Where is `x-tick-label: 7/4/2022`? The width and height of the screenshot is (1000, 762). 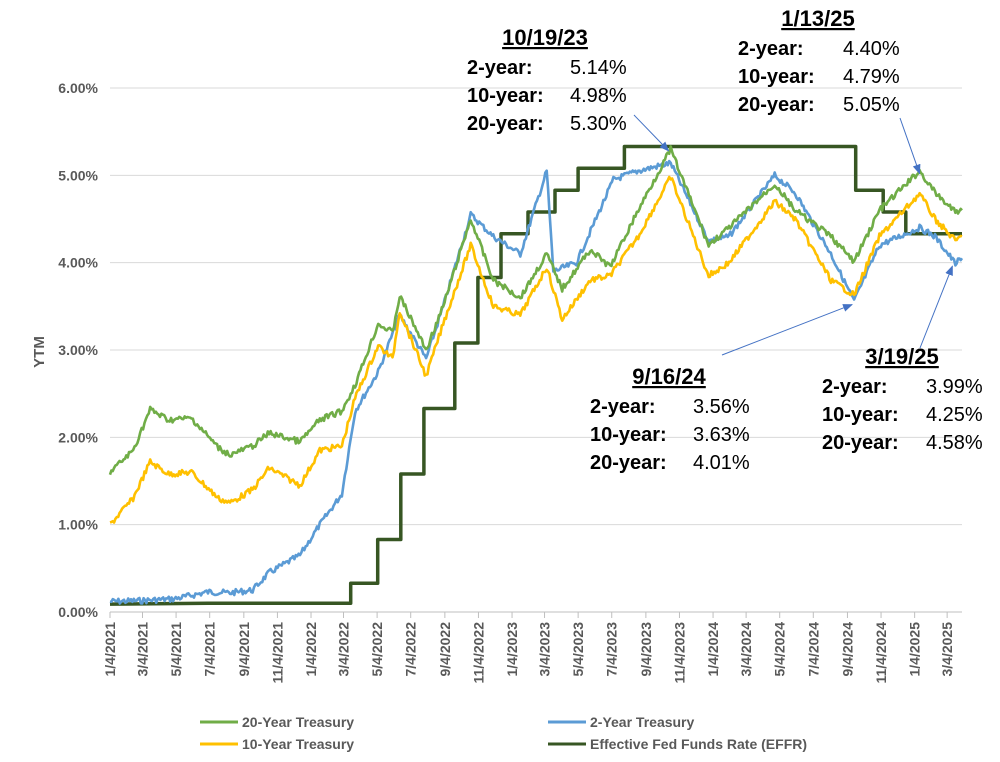
x-tick-label: 7/4/2022 is located at coordinates (411, 649).